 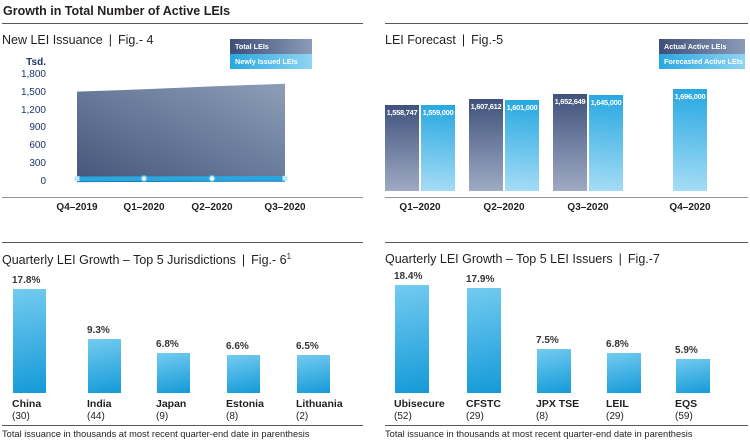 What do you see at coordinates (173, 373) in the screenshot?
I see `bar-Japan` at bounding box center [173, 373].